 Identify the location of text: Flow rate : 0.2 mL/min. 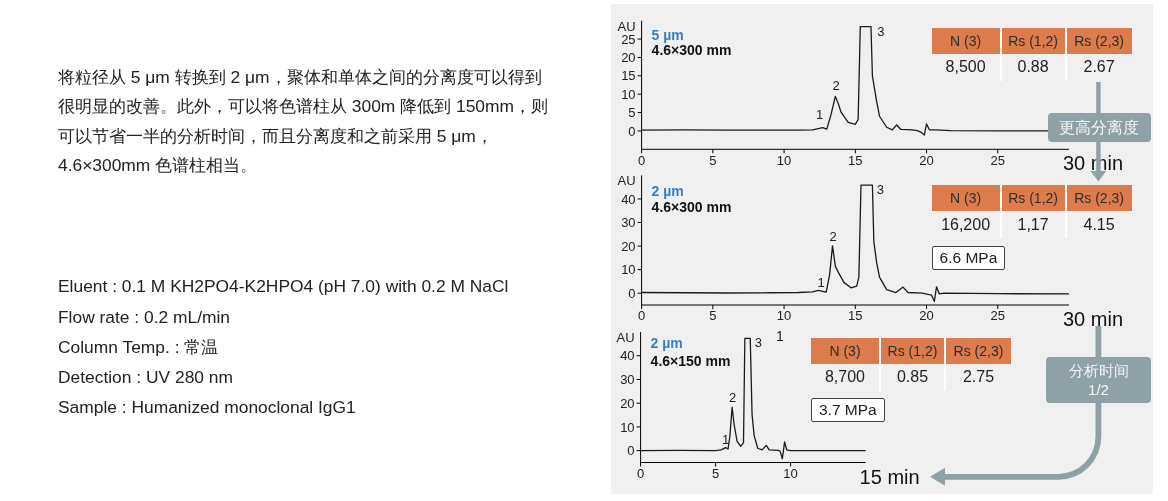
(145, 317).